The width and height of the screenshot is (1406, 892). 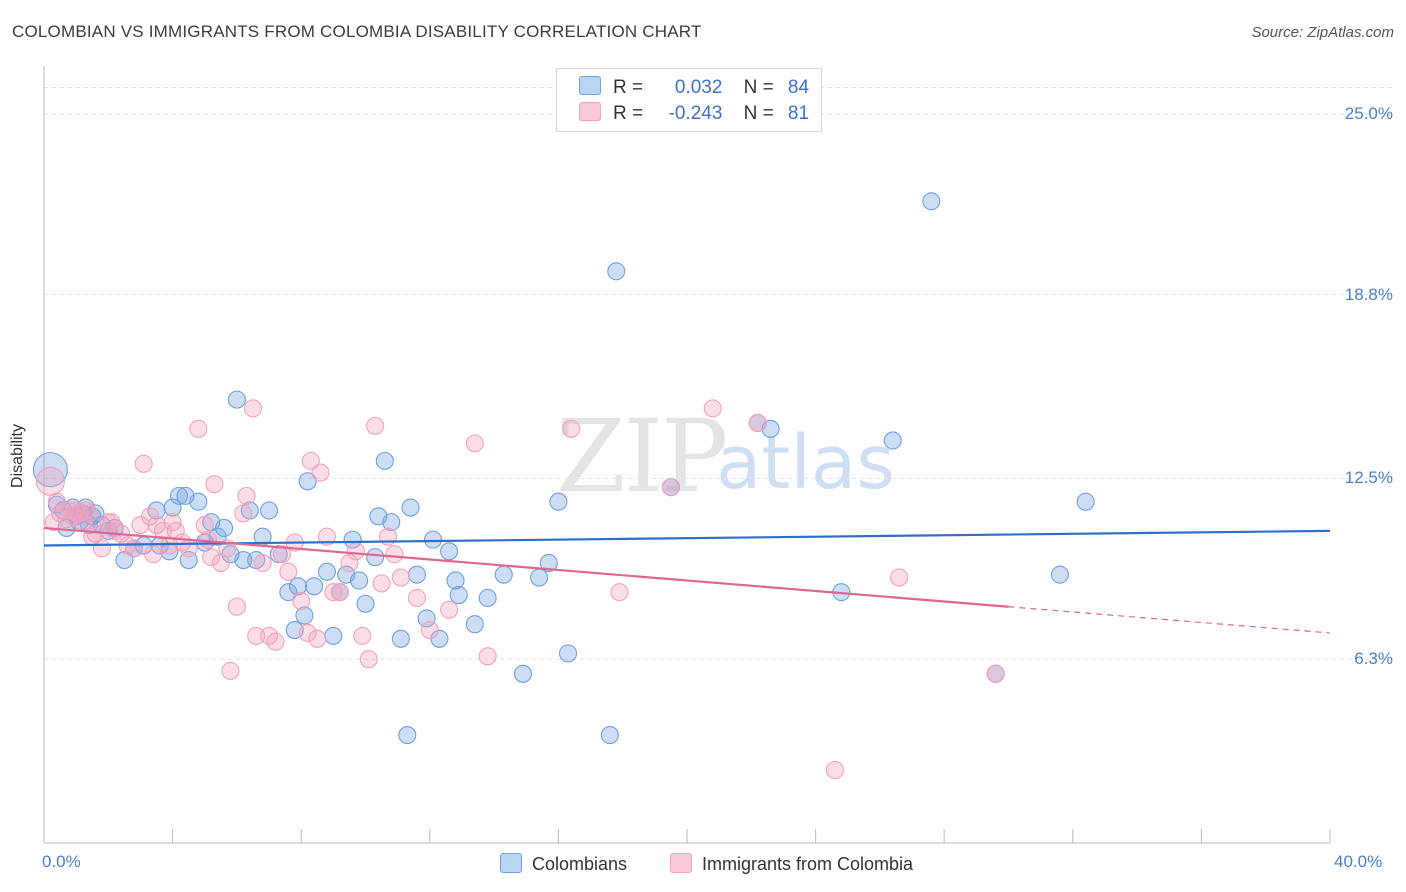 I want to click on legend: R = 0.032 N = 84 R = -0.243 N = 81, so click(x=689, y=100).